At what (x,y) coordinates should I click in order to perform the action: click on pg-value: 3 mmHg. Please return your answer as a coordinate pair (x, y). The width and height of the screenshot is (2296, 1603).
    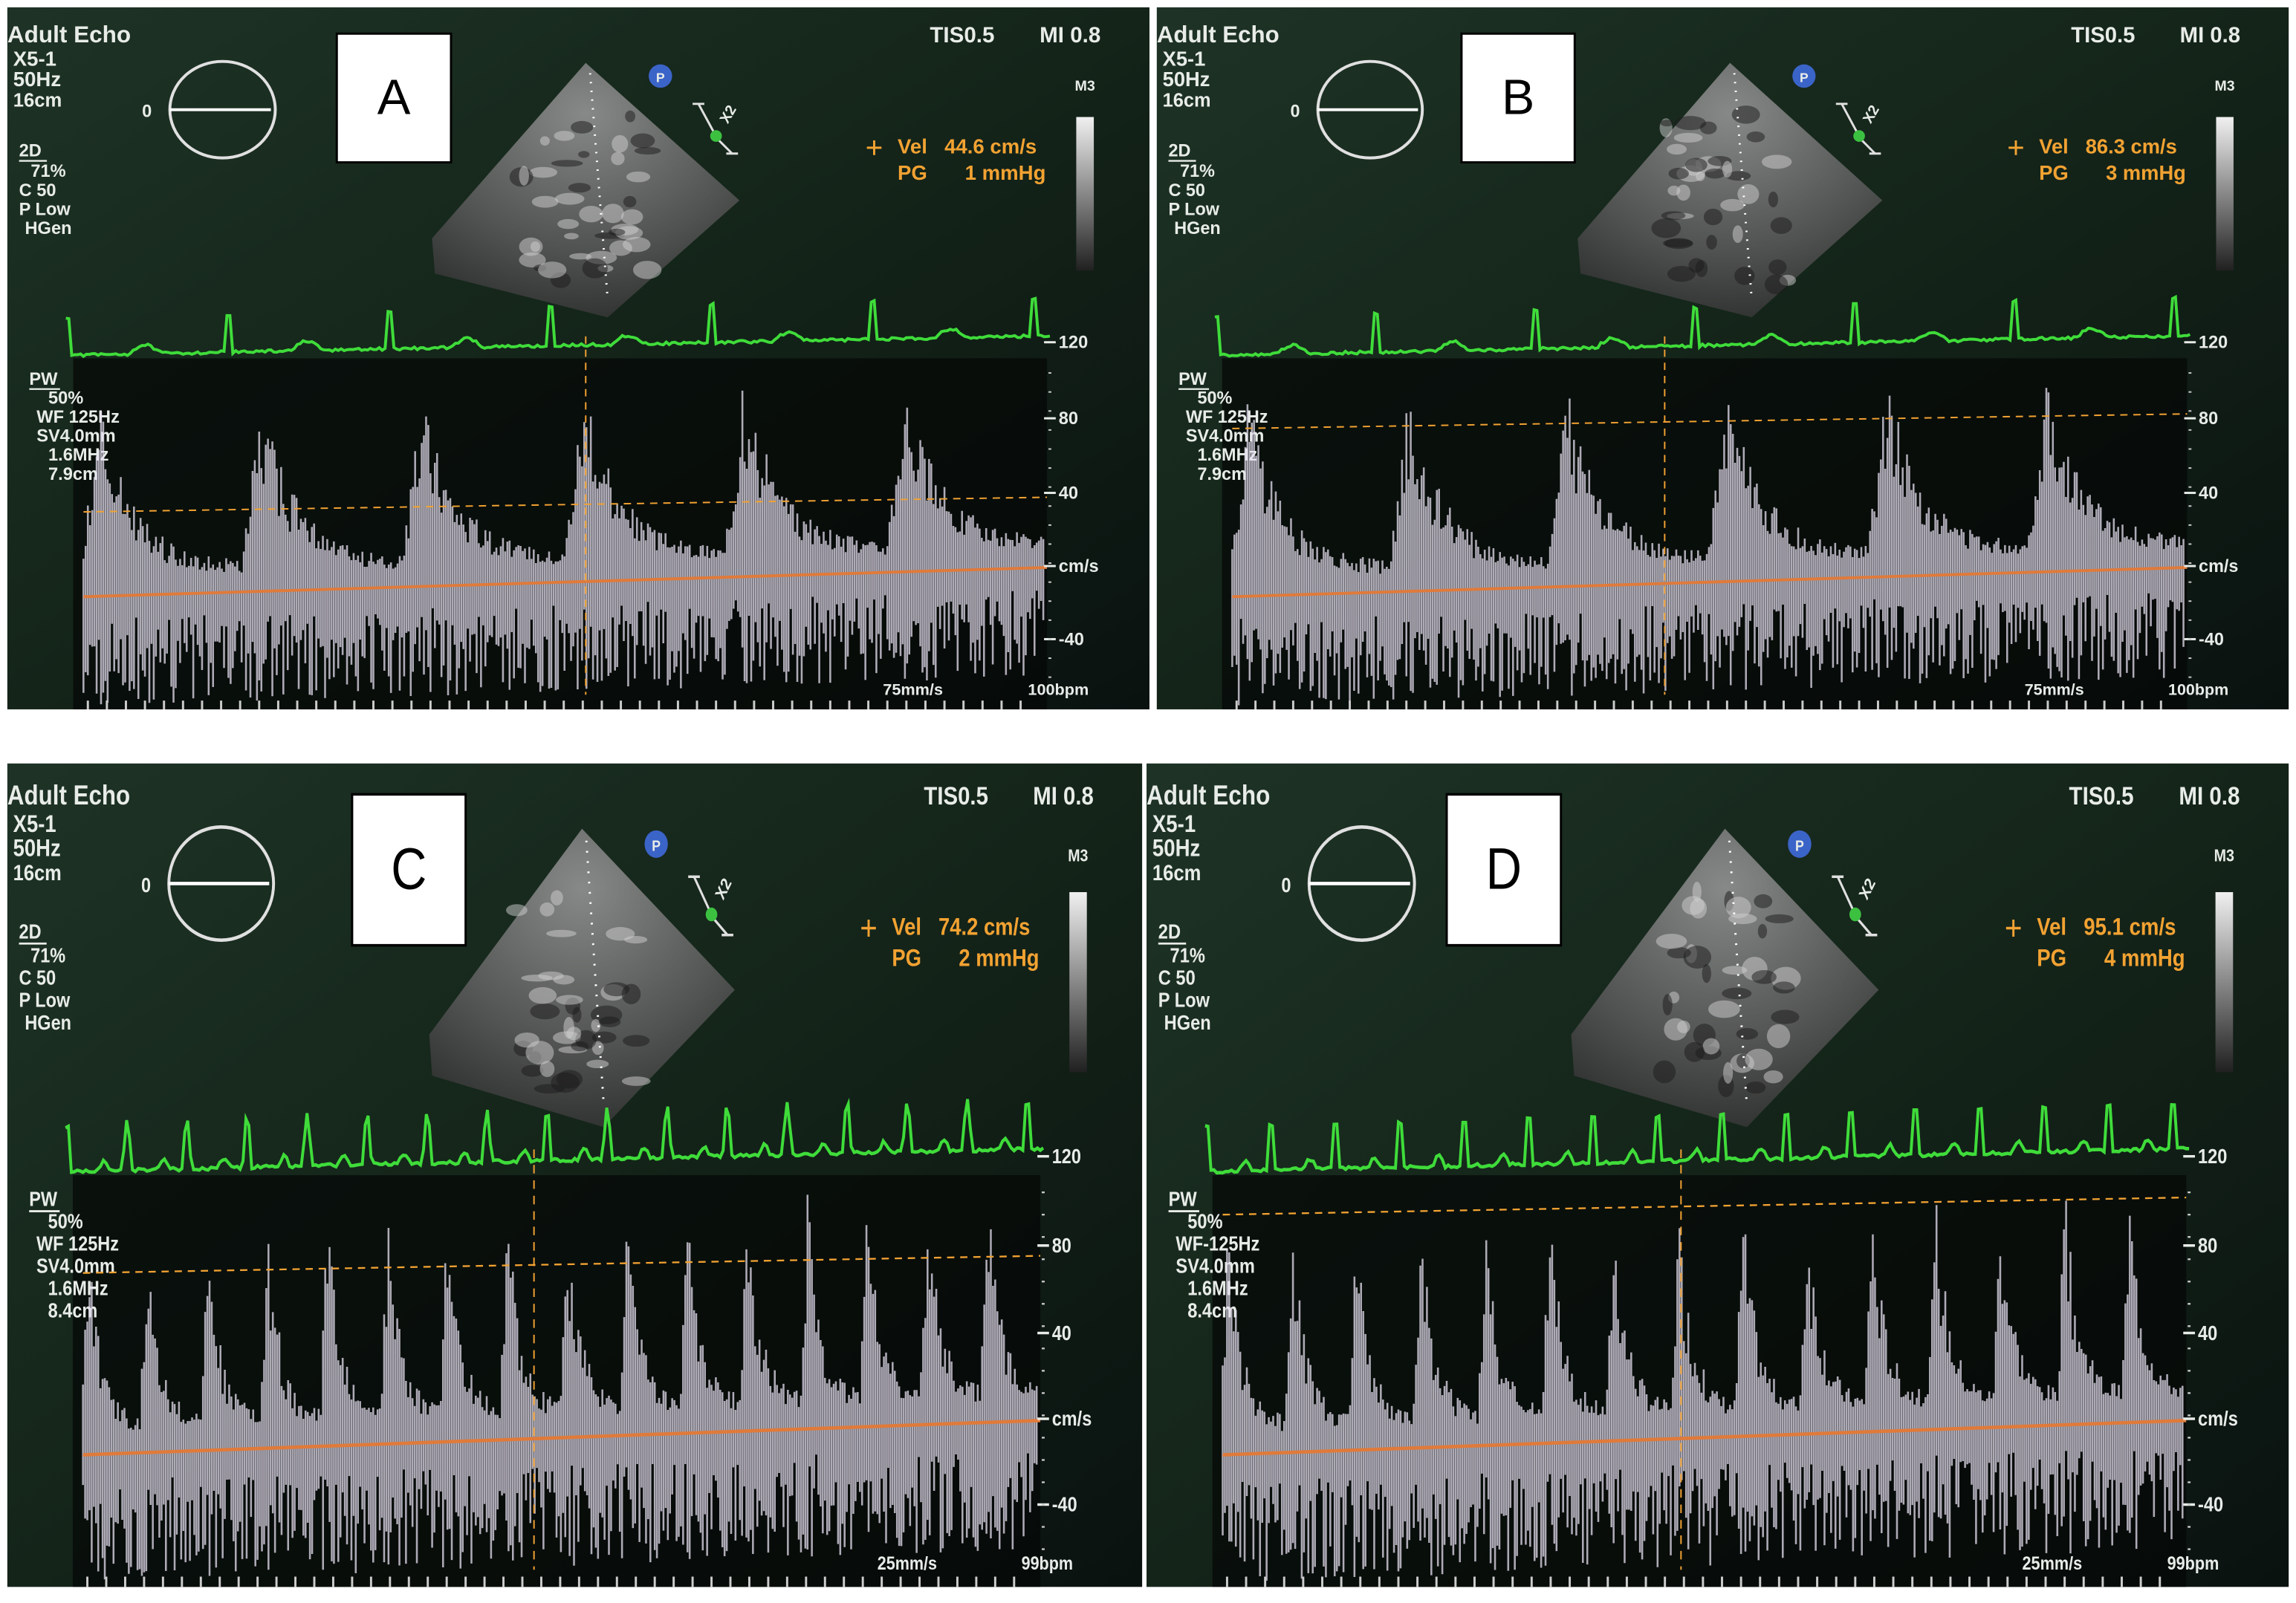
    Looking at the image, I should click on (2146, 172).